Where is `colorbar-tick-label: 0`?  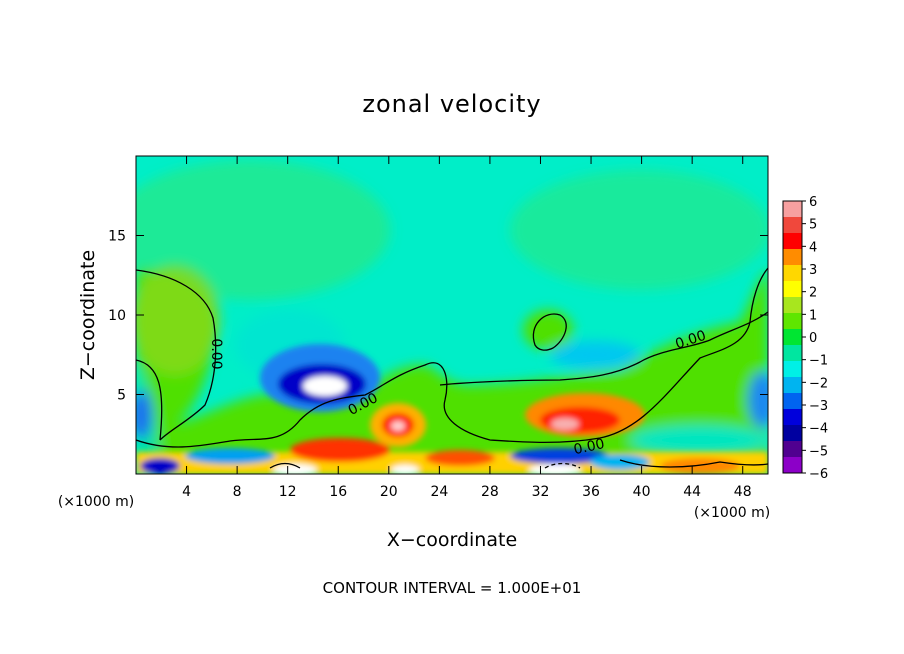 colorbar-tick-label: 0 is located at coordinates (813, 338).